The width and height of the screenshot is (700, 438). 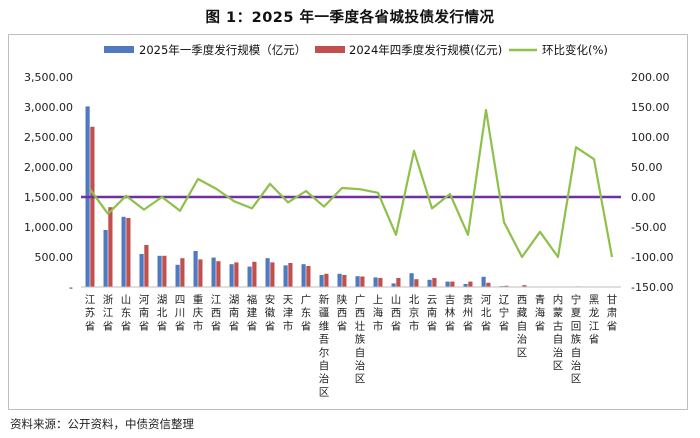 I want to click on x-category-label: 上海市, so click(x=378, y=313).